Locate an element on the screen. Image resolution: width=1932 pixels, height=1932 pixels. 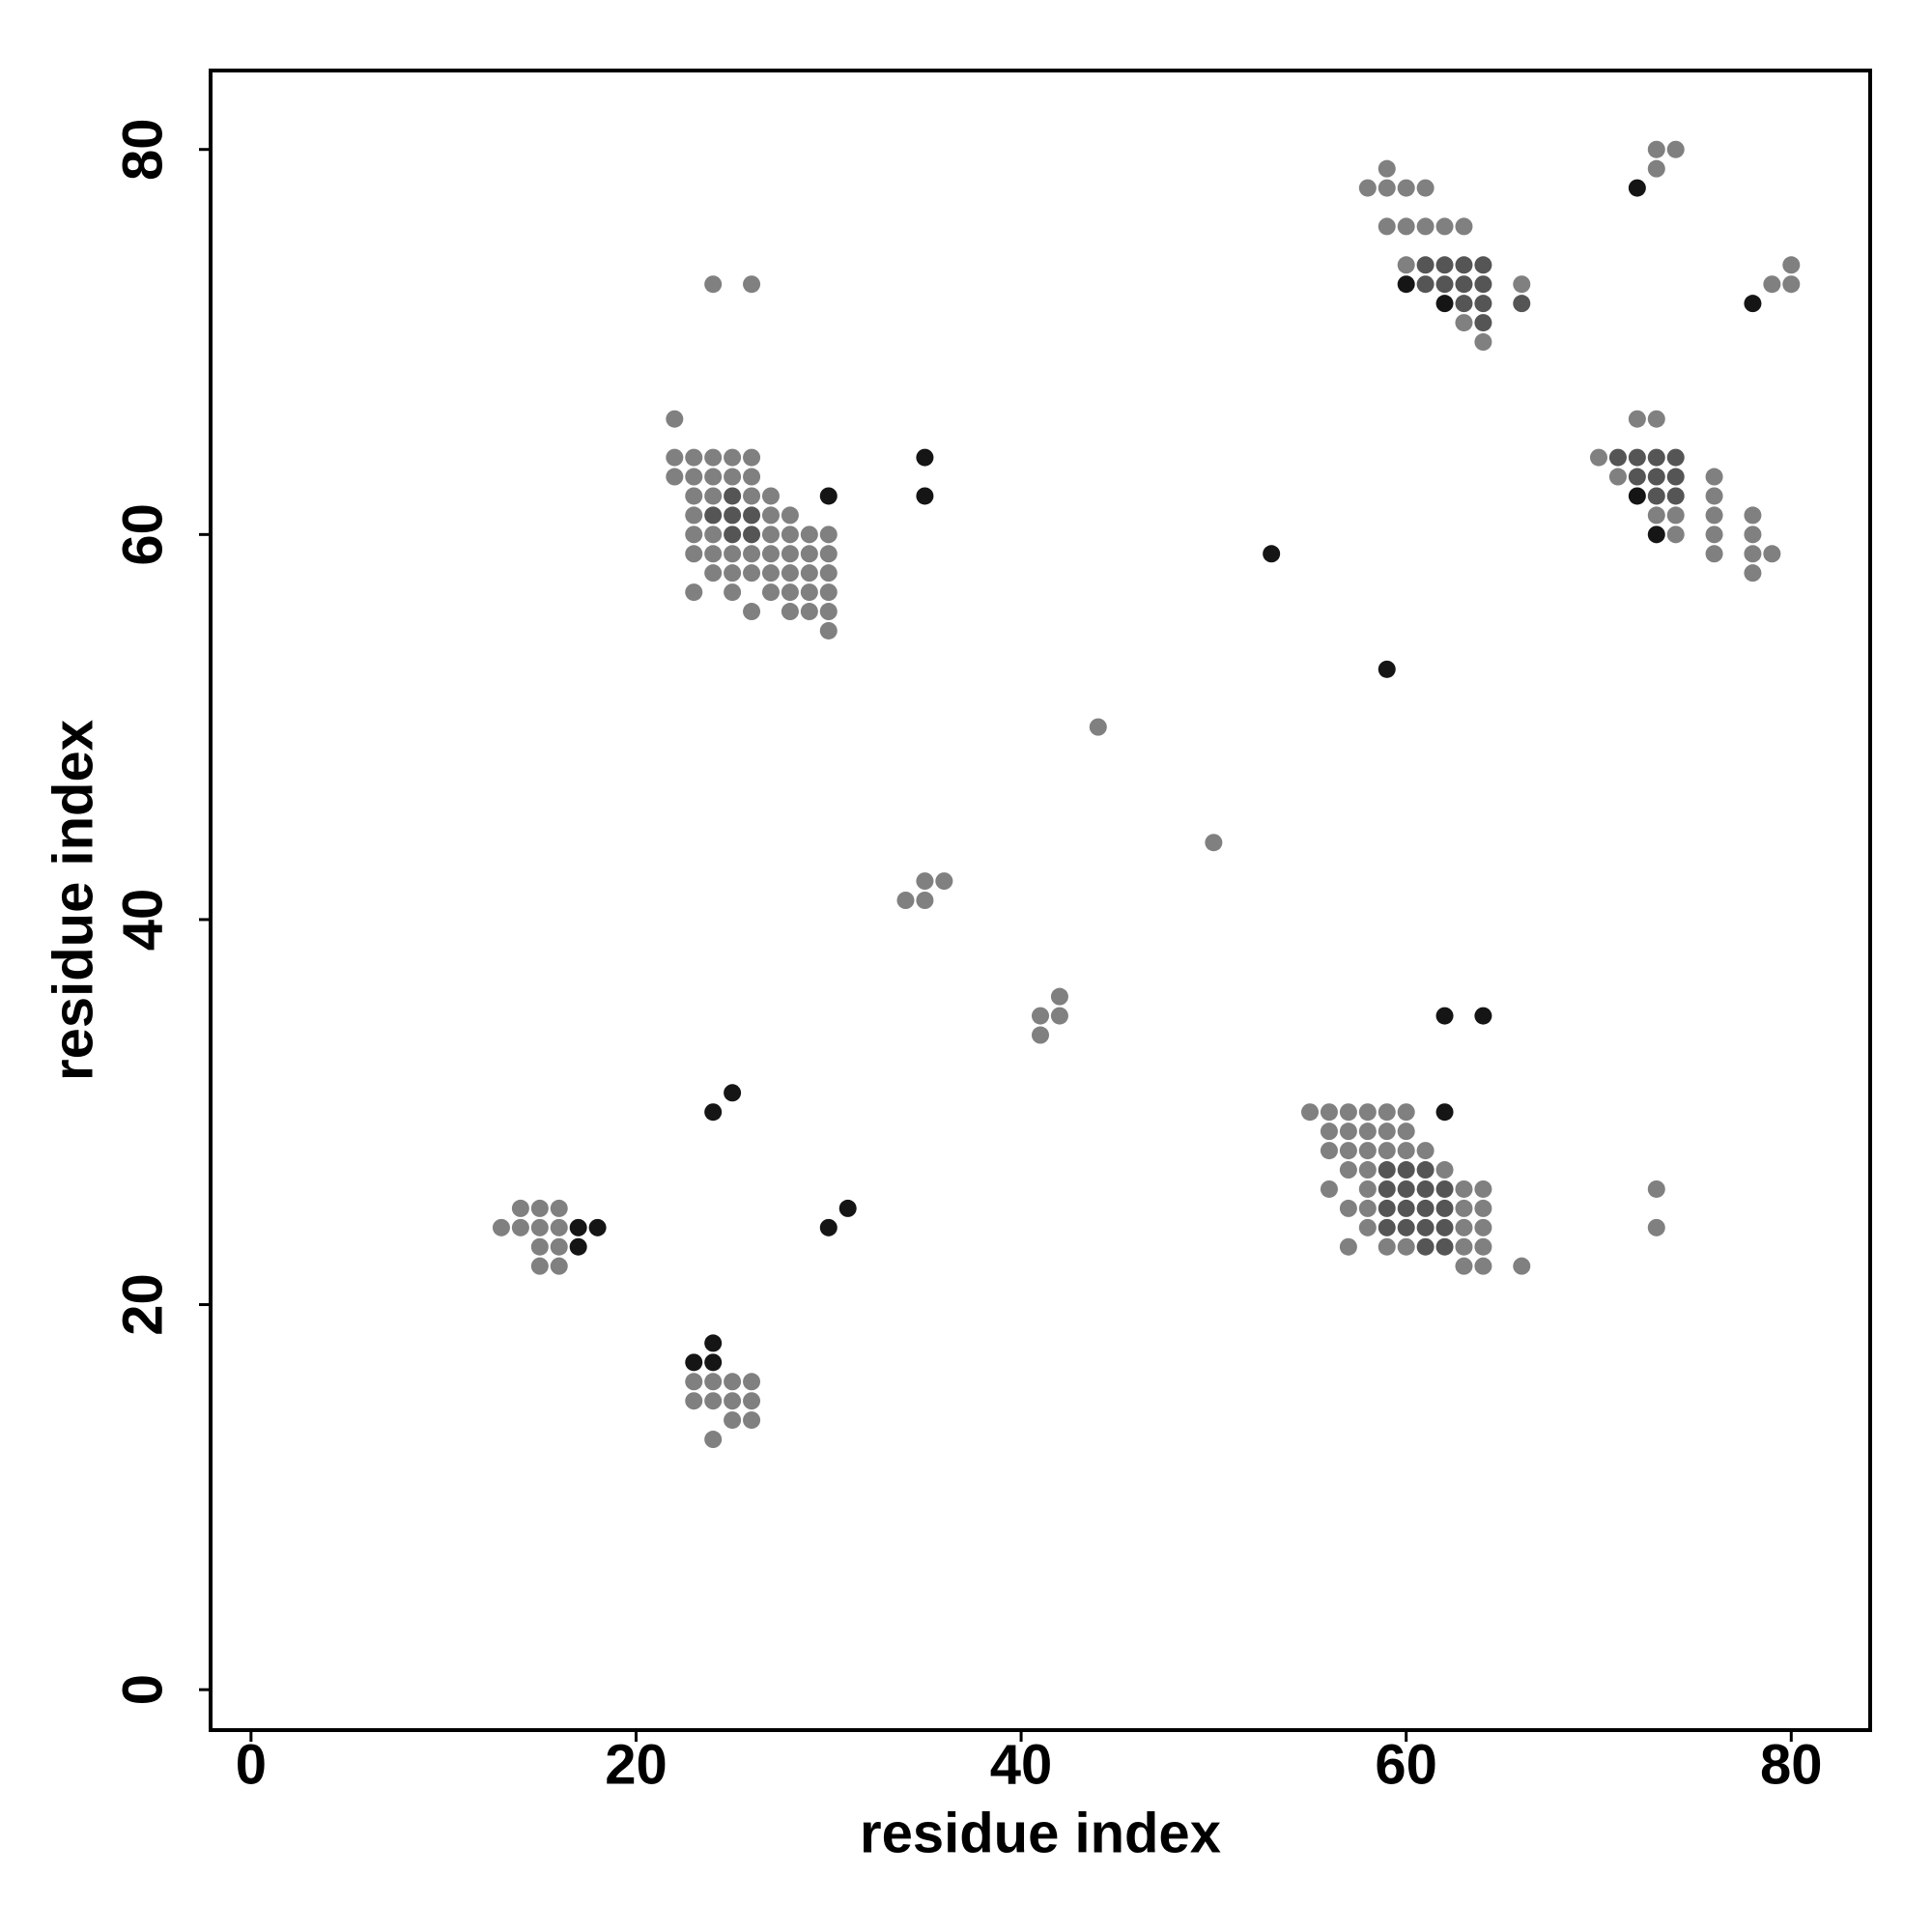
x-axis-label: residue index is located at coordinates (1040, 1833).